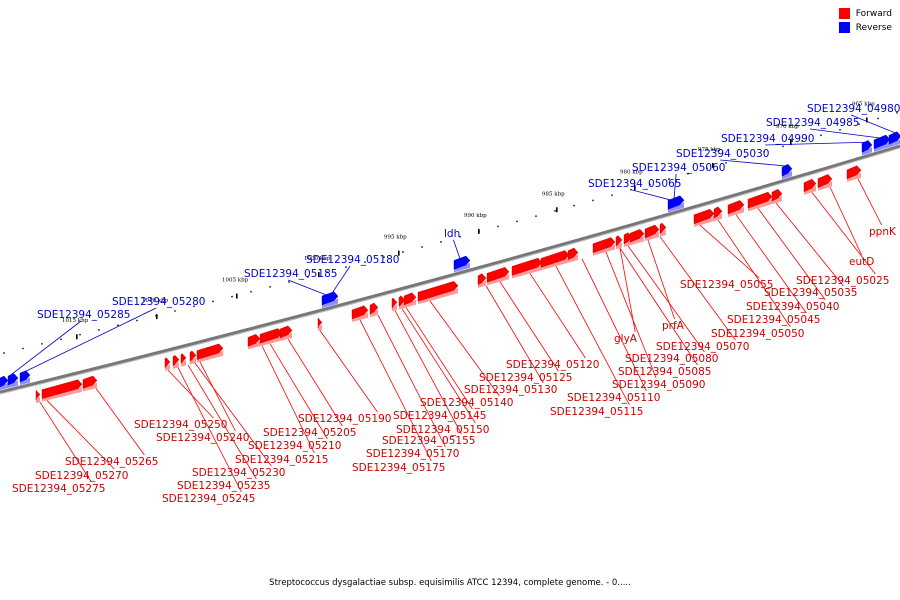  I want to click on reverse-gene-label: SDE12394_05280, so click(158, 302).